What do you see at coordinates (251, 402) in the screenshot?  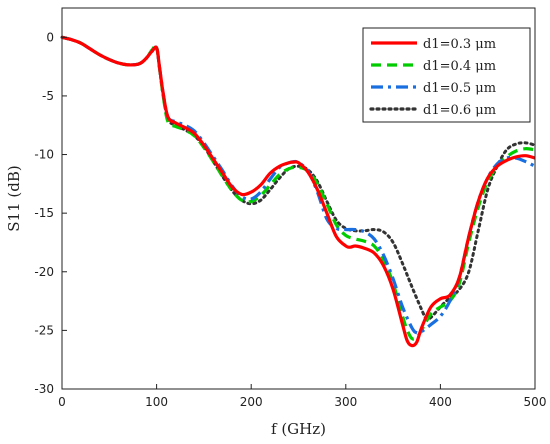 I see `x-tick-label: 200` at bounding box center [251, 402].